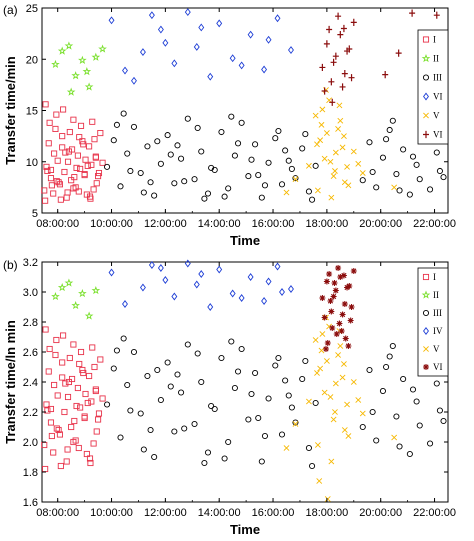  Describe the element at coordinates (434, 277) in the screenshot. I see `legend-entry: I` at that location.